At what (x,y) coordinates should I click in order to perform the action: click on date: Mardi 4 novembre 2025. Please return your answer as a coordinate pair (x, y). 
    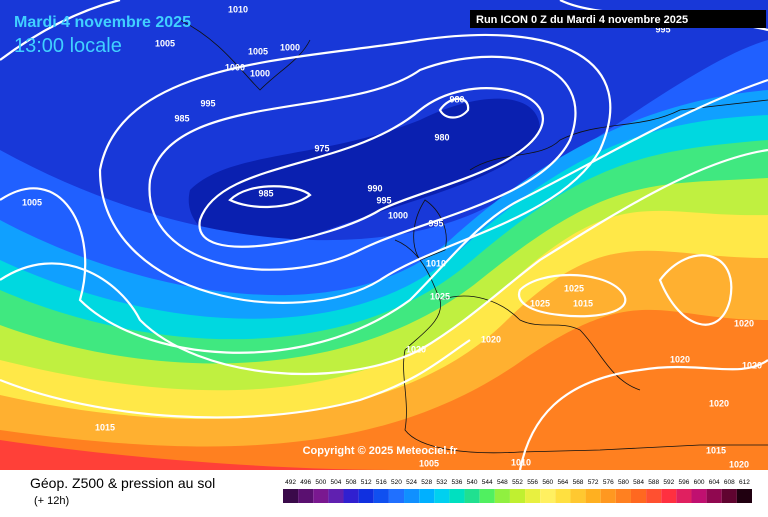
    Looking at the image, I should click on (102, 22).